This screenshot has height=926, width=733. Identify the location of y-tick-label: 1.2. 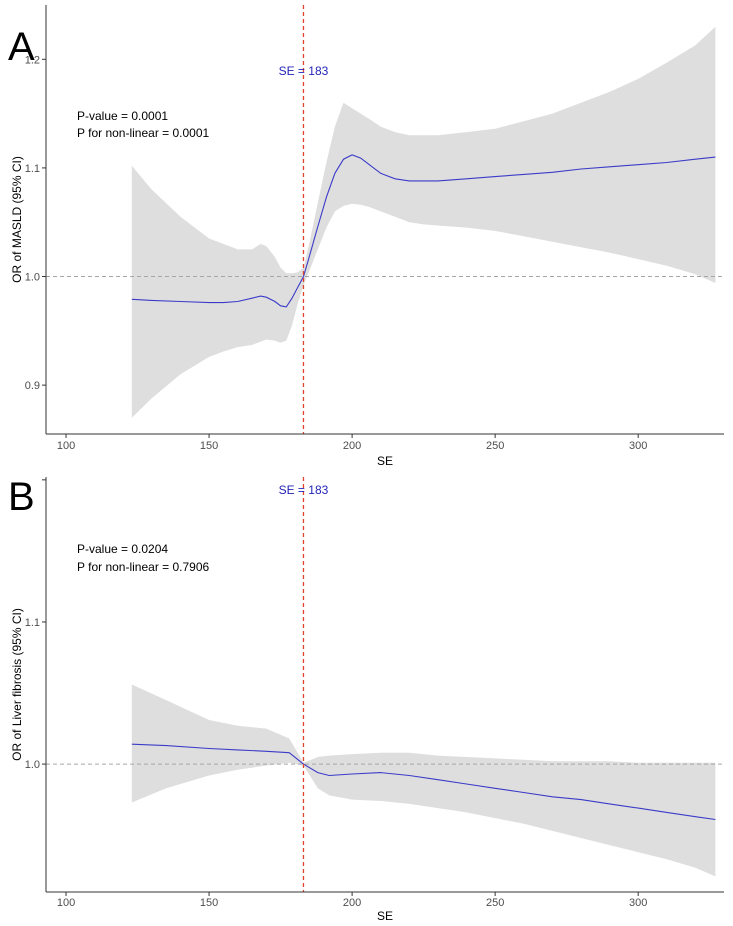
(32, 60).